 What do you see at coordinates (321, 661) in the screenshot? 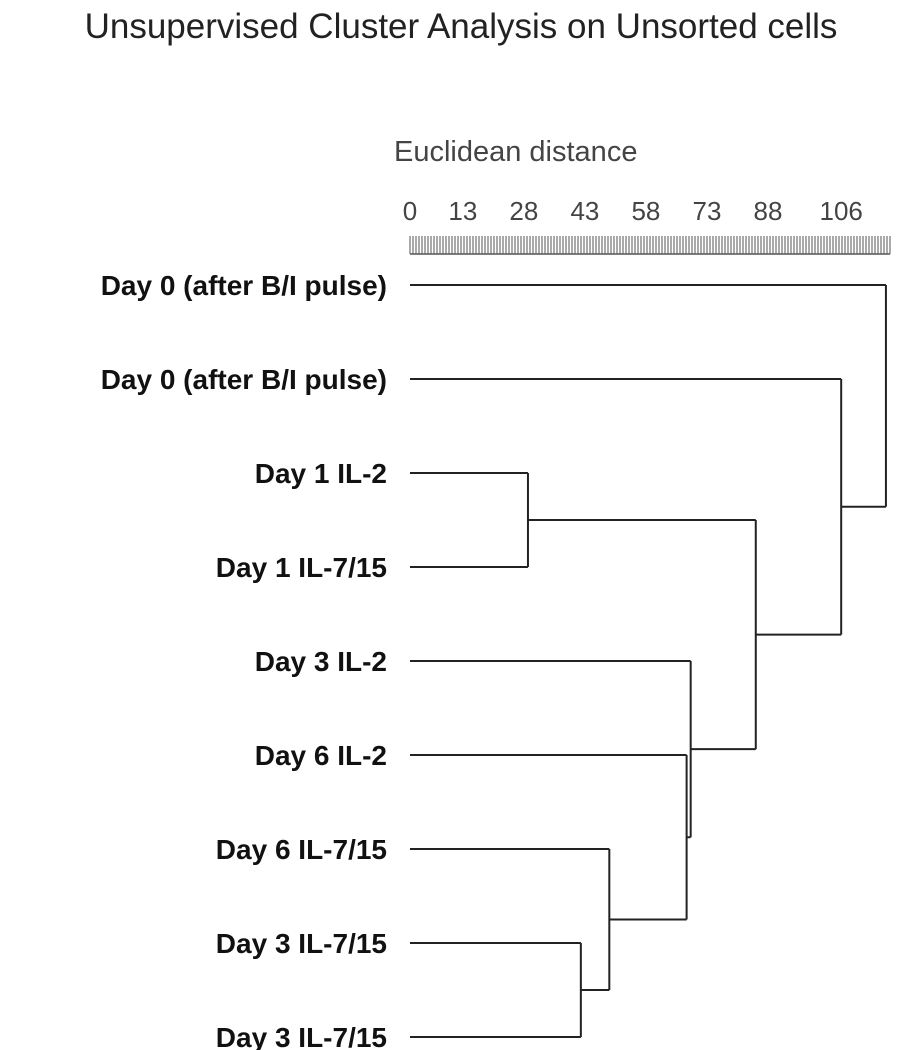
I see `leaf-label-4: Day 3 IL-2` at bounding box center [321, 661].